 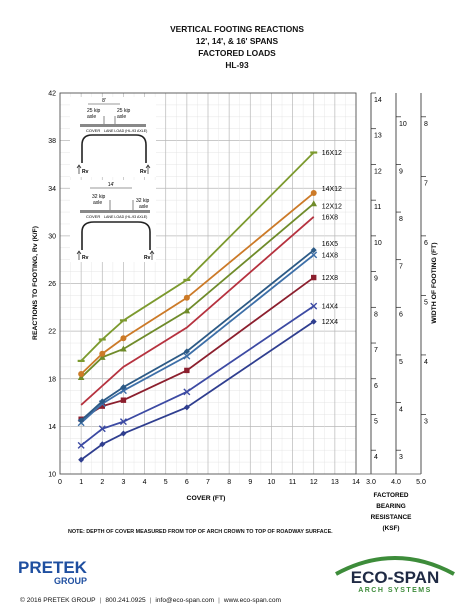 I want to click on x-axis-title: COVER (FT), so click(x=206, y=498).